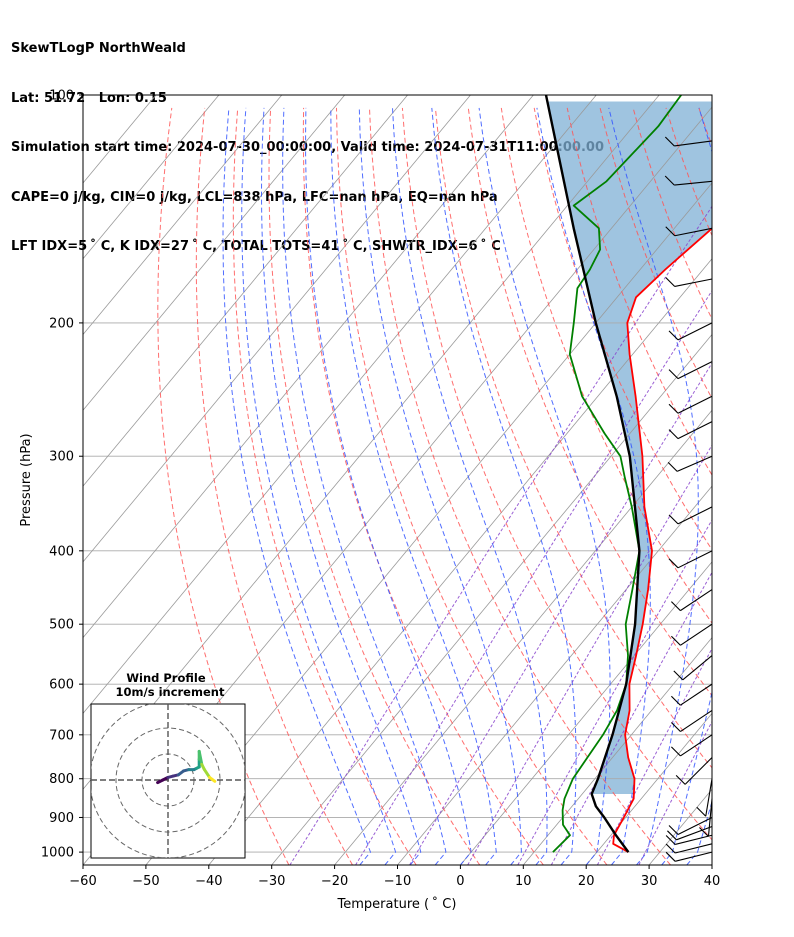 Image resolution: width=794 pixels, height=937 pixels. I want to click on dewpoint-profile-line, so click(617, 474).